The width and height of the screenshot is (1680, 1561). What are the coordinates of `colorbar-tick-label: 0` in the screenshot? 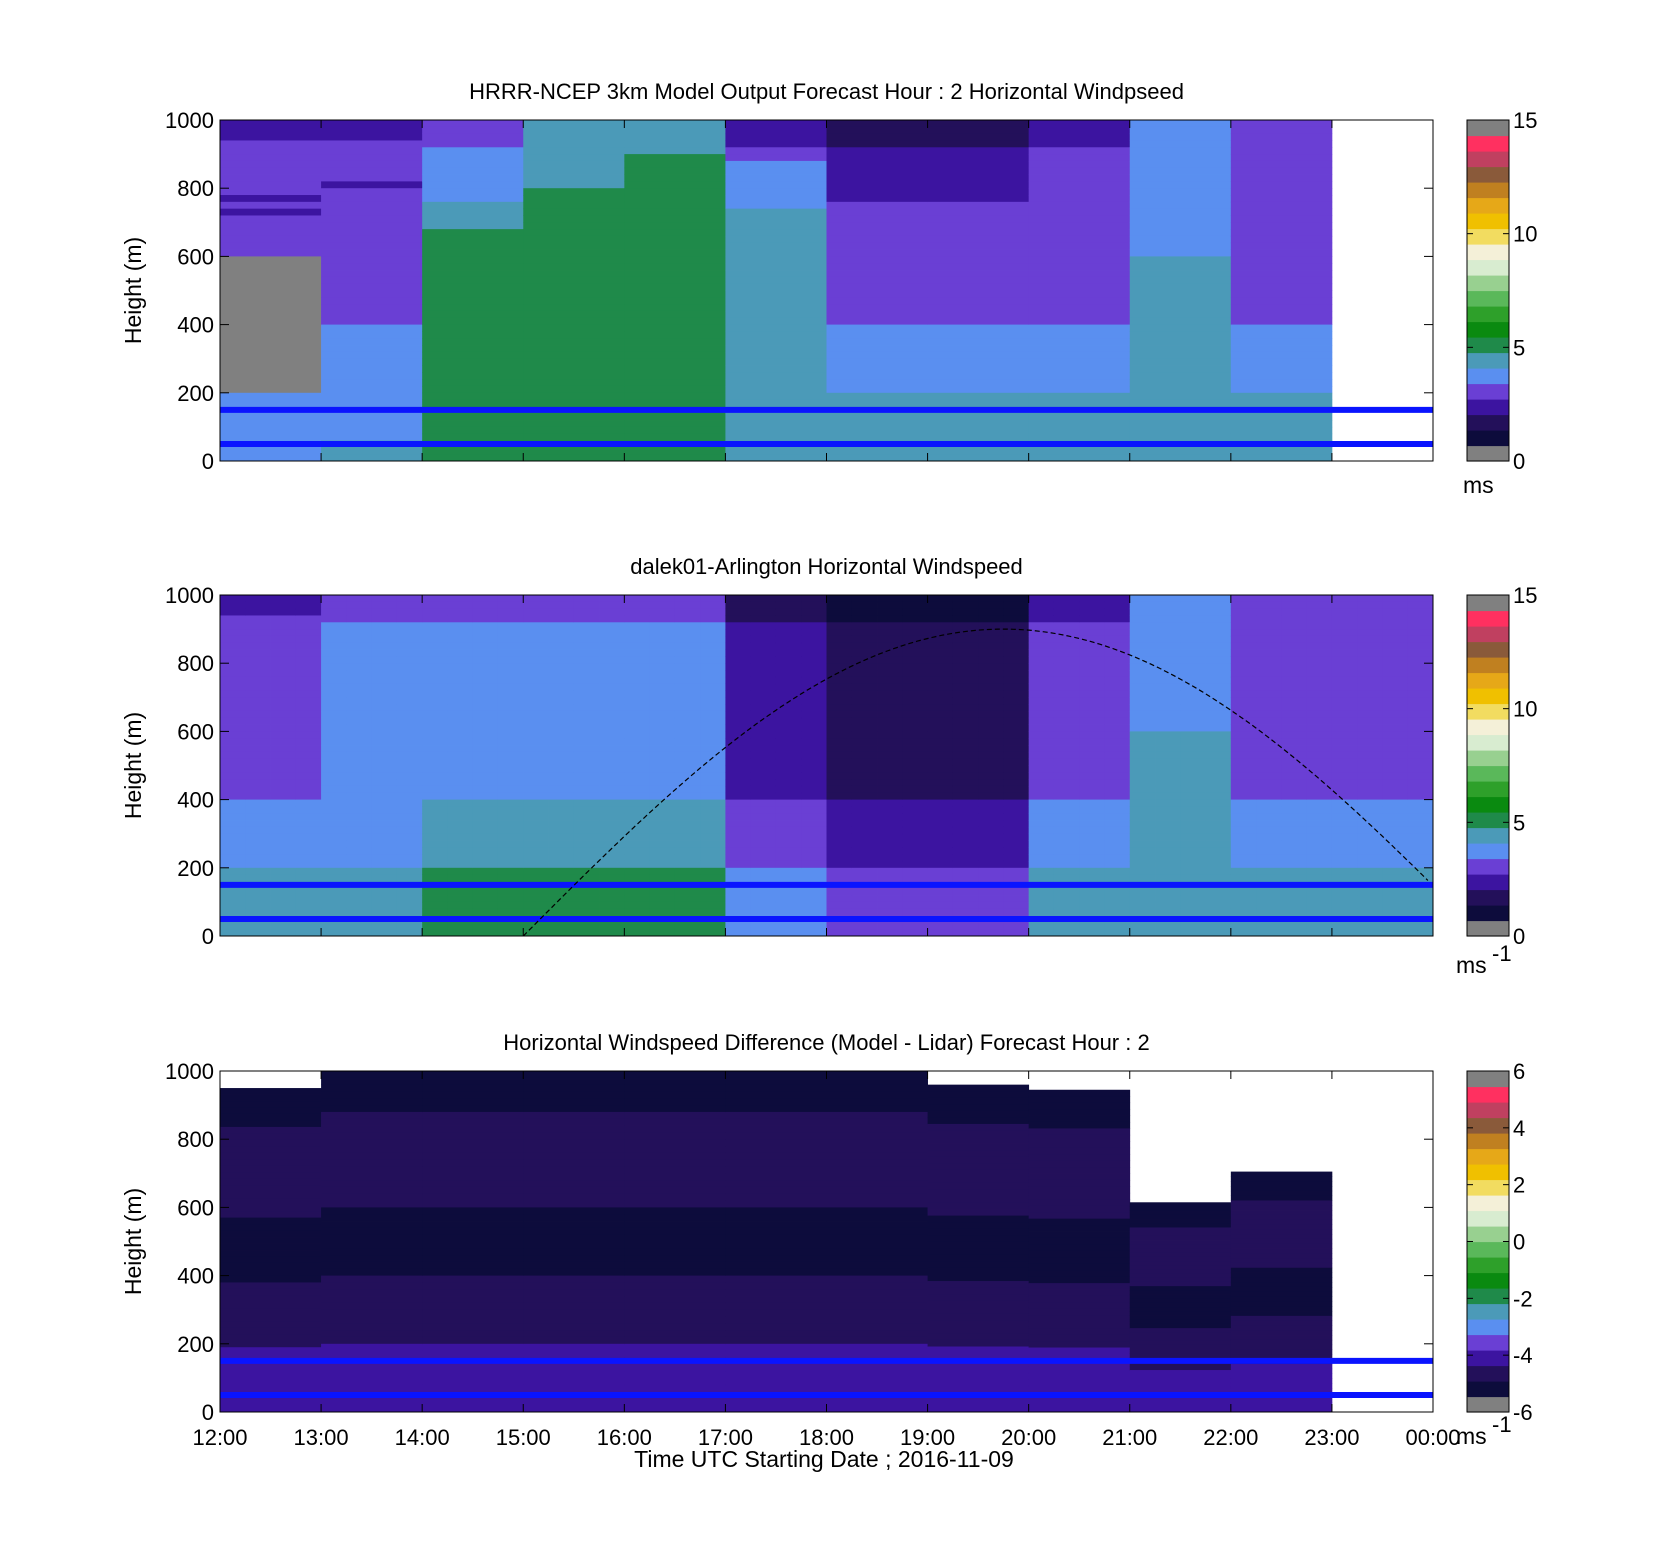 It's located at (1519, 461).